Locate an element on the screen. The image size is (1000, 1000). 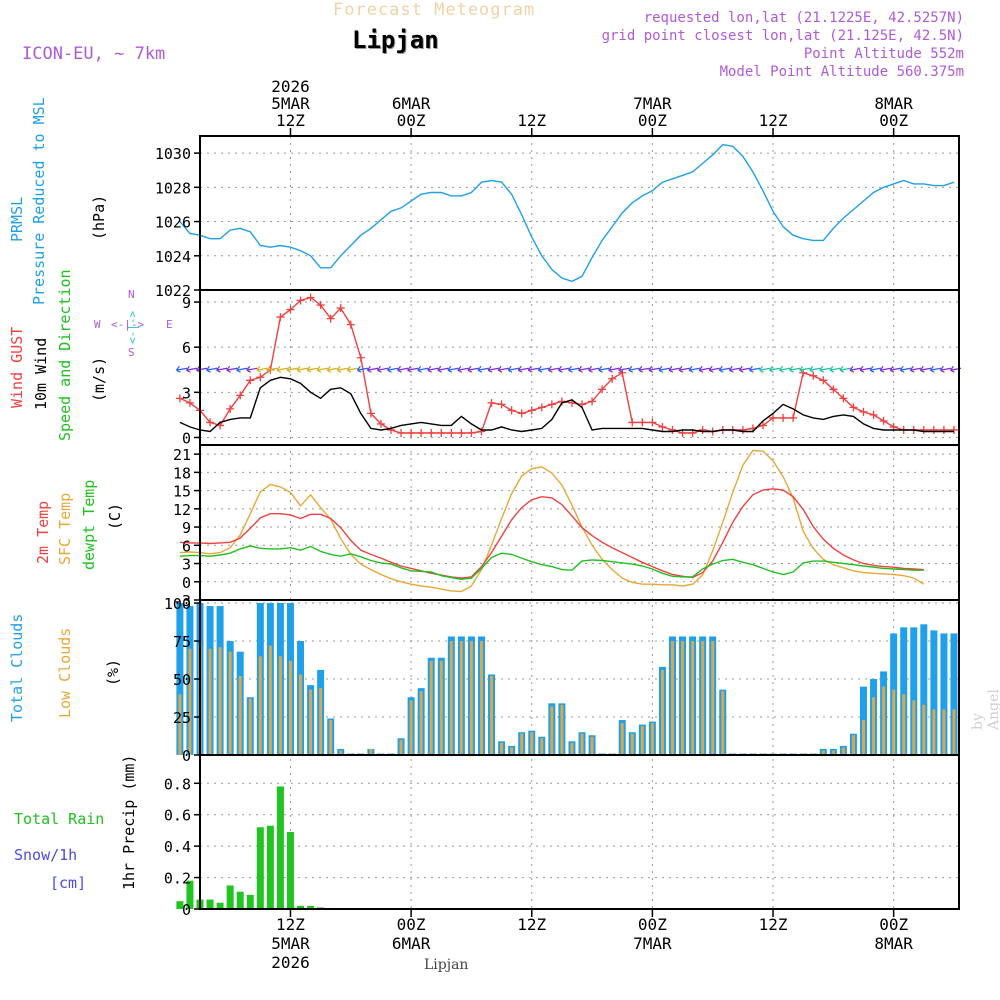
total-rain-label: Total Rain is located at coordinates (59, 819).